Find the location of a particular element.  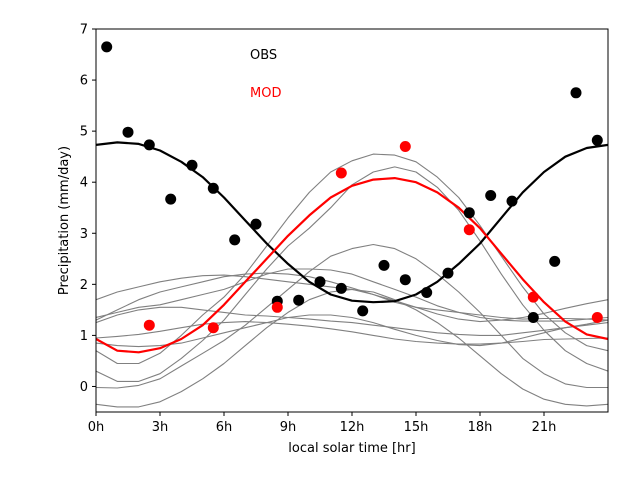

x-axis-label: local solar time [hr] is located at coordinates (351, 448).